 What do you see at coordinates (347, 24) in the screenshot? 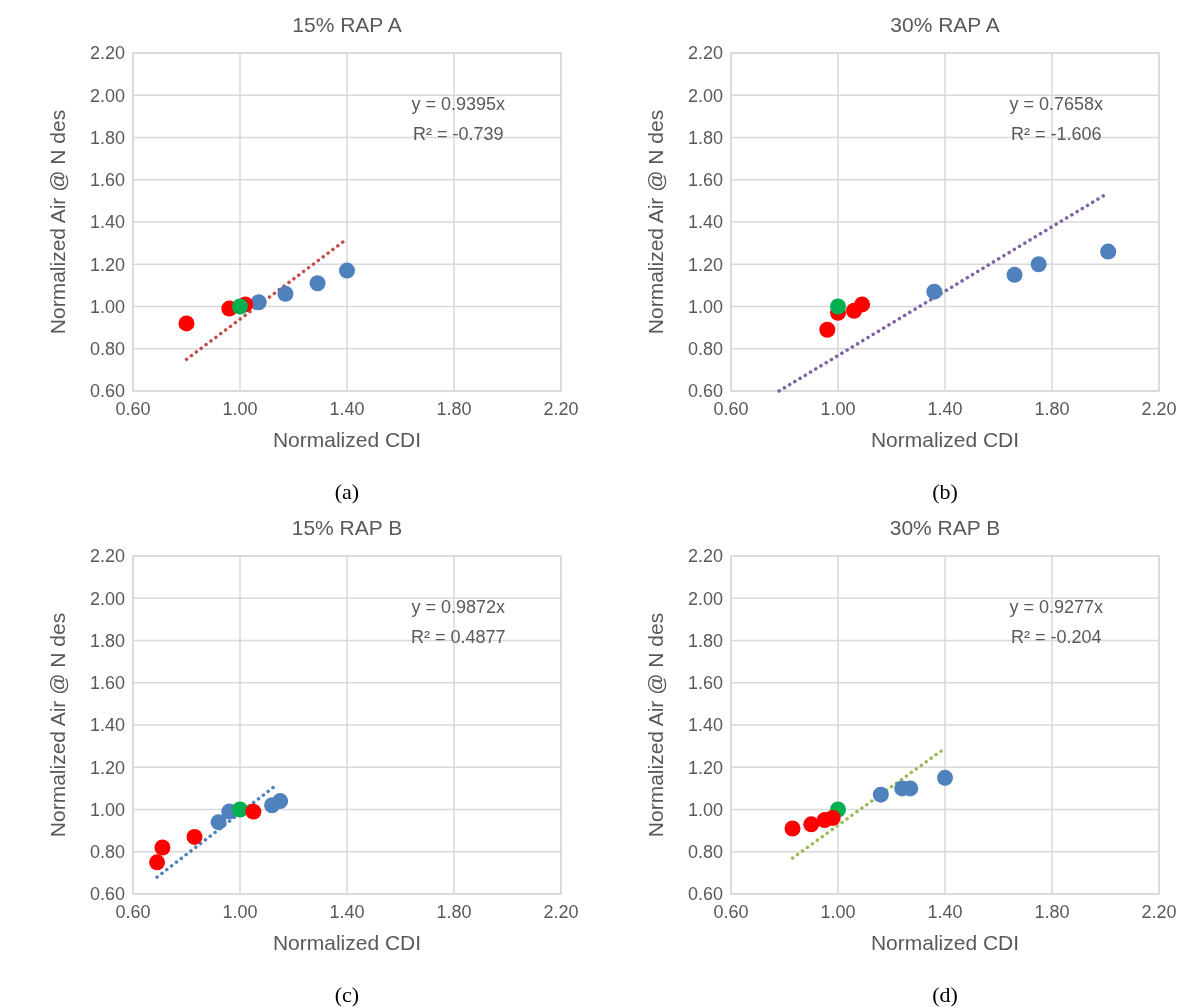
I see `chart-title: 15% RAP A` at bounding box center [347, 24].